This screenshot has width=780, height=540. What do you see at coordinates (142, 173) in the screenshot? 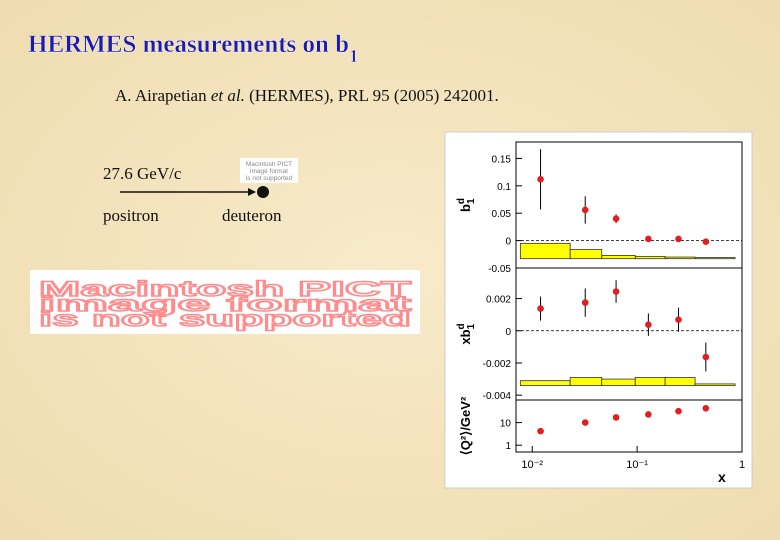
I see `beam-energy: 27.6 GeV/c` at bounding box center [142, 173].